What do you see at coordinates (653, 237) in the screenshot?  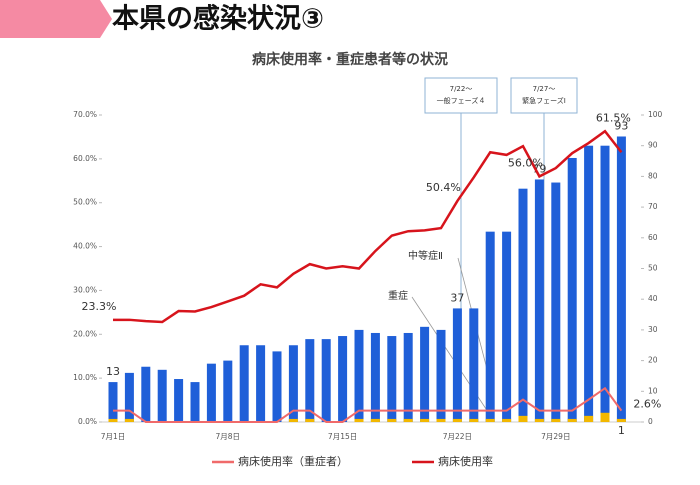 I see `y2-tick-label: 60` at bounding box center [653, 237].